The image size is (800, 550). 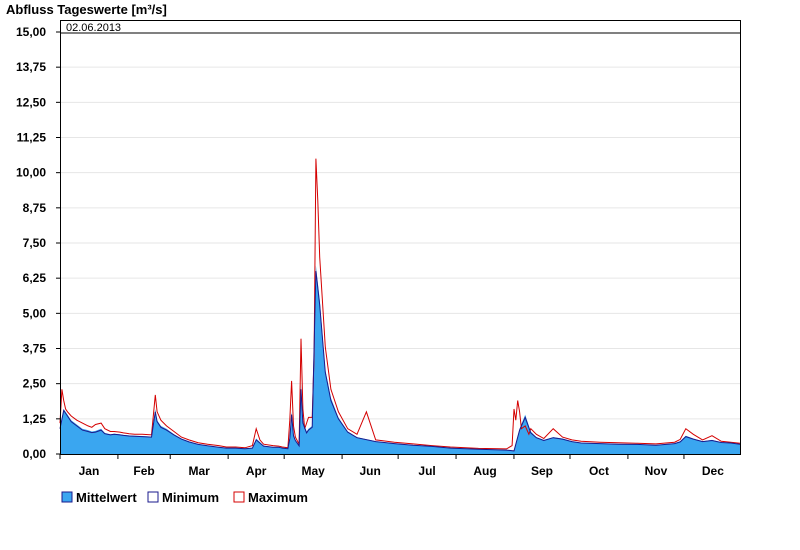 What do you see at coordinates (153, 497) in the screenshot?
I see `legend-swatch-minimum` at bounding box center [153, 497].